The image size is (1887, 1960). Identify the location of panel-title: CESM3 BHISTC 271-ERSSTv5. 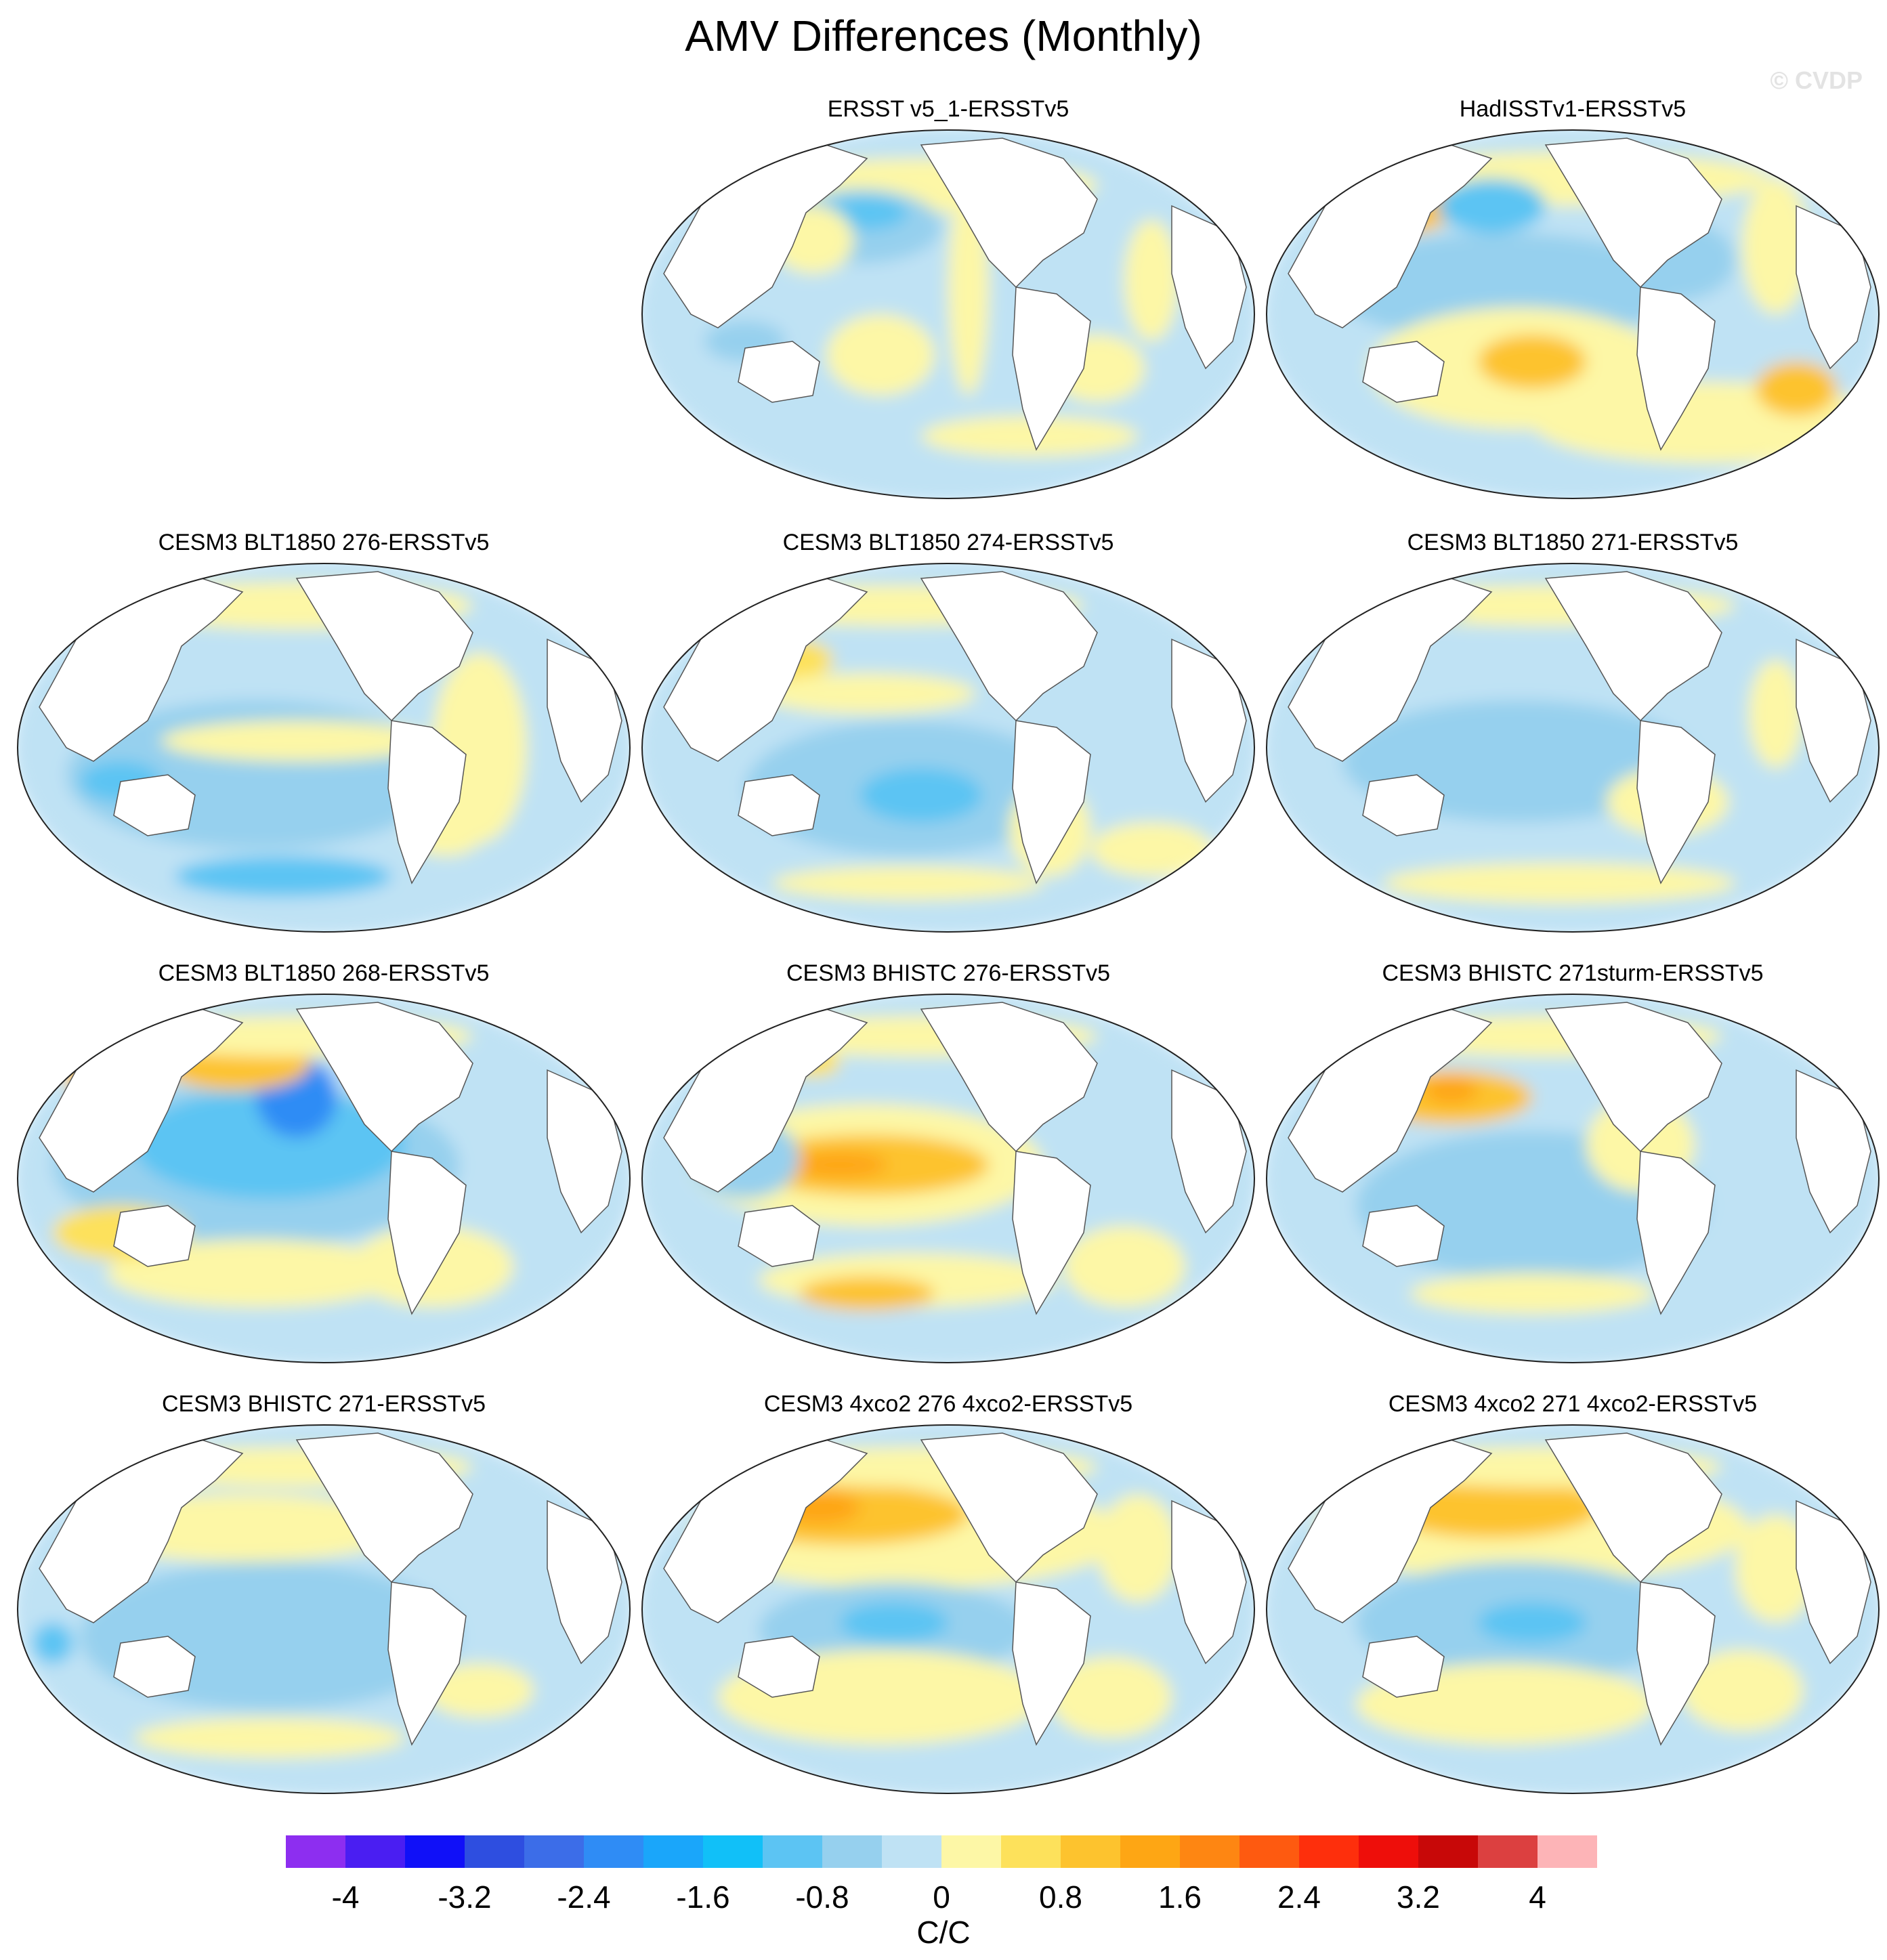
(323, 1404).